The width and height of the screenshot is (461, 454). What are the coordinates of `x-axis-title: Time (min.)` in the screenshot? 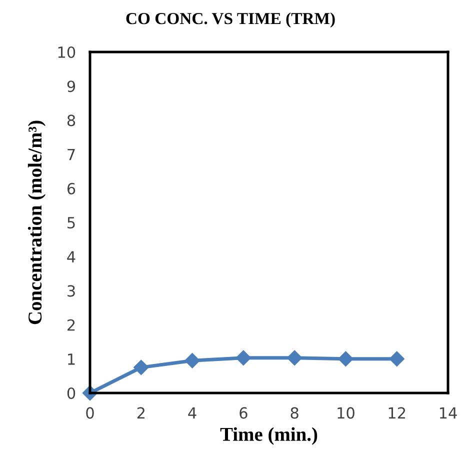 It's located at (269, 436).